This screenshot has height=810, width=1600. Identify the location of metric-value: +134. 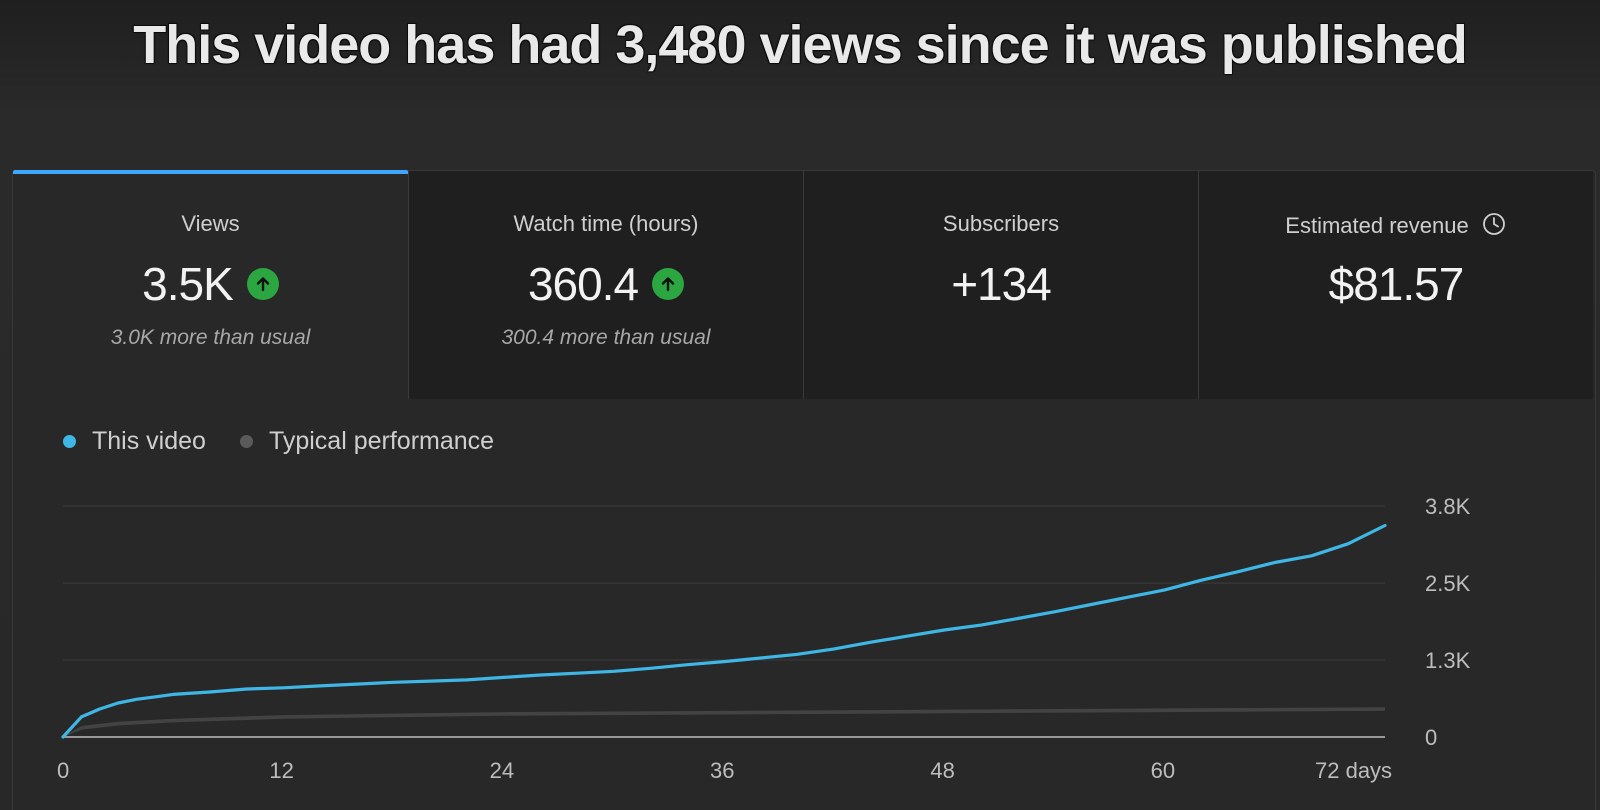
(1001, 284).